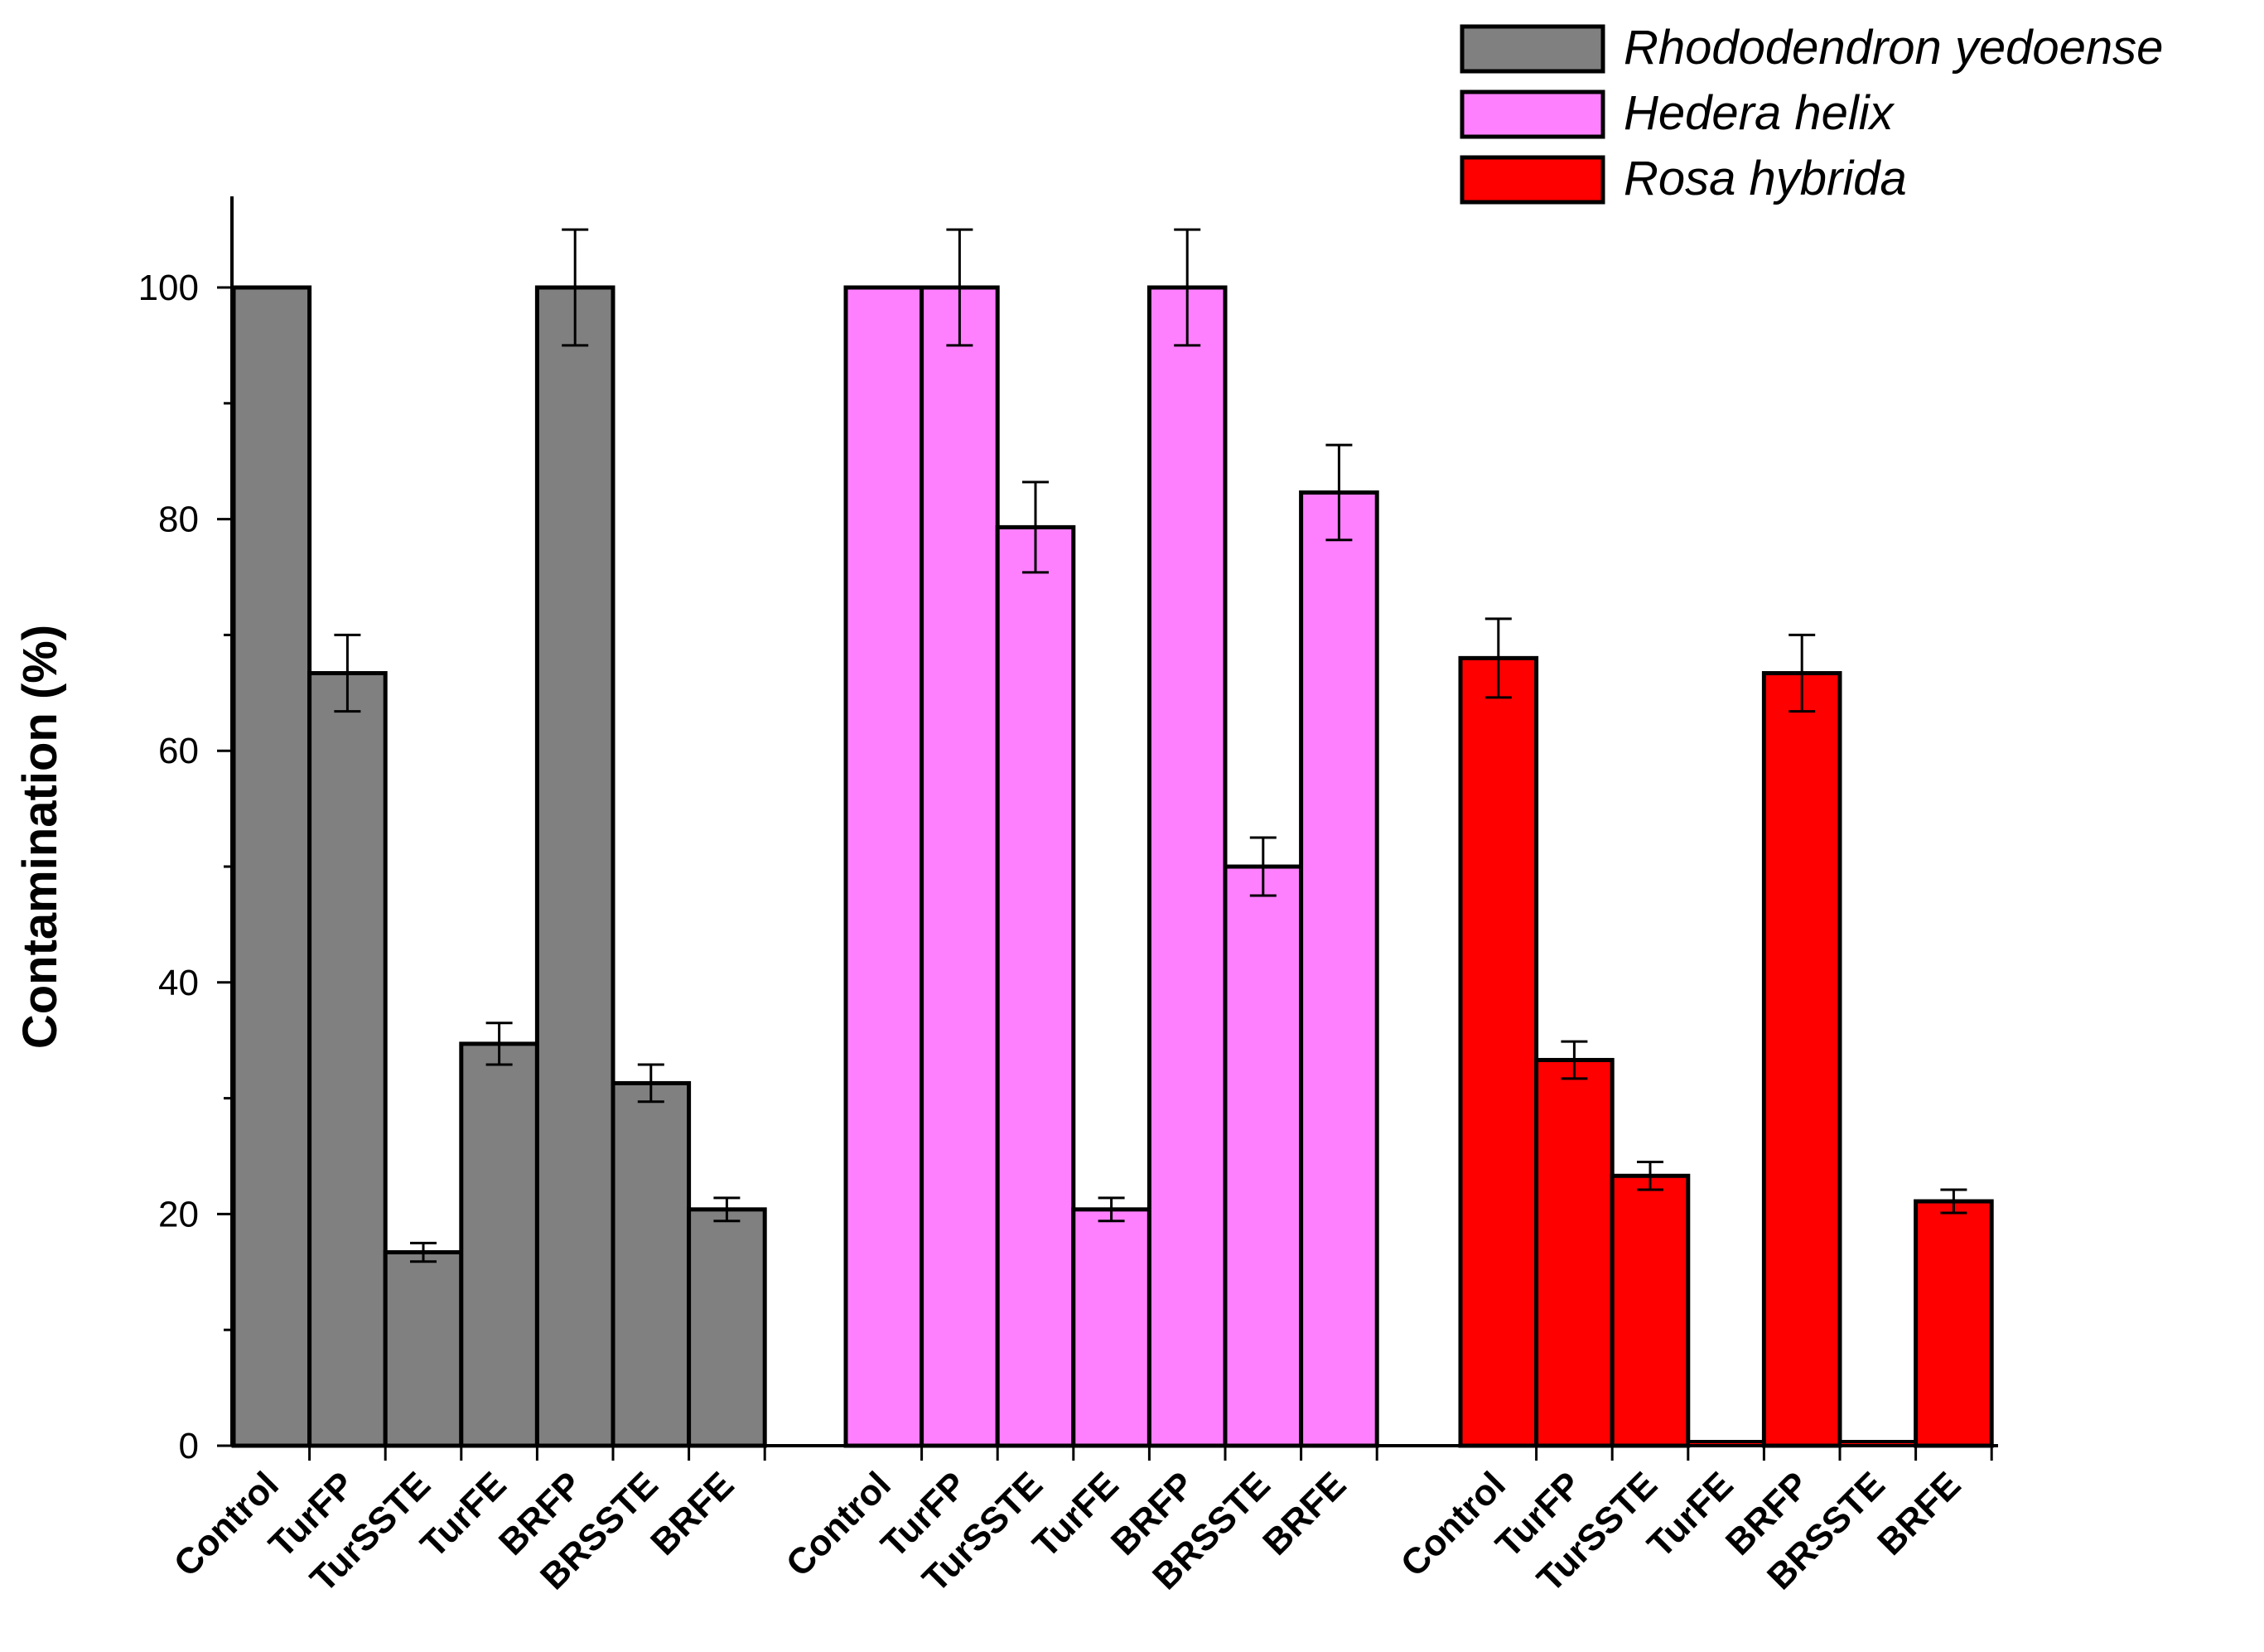 This screenshot has width=2264, height=1652. What do you see at coordinates (960, 867) in the screenshot?
I see `bar-hedera-helix-turfp` at bounding box center [960, 867].